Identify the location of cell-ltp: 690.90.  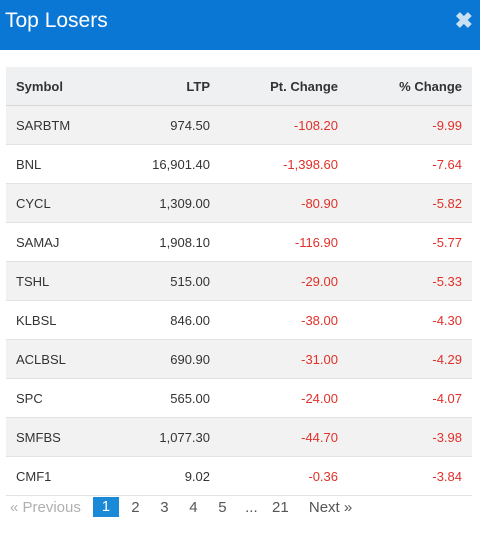
(163, 359).